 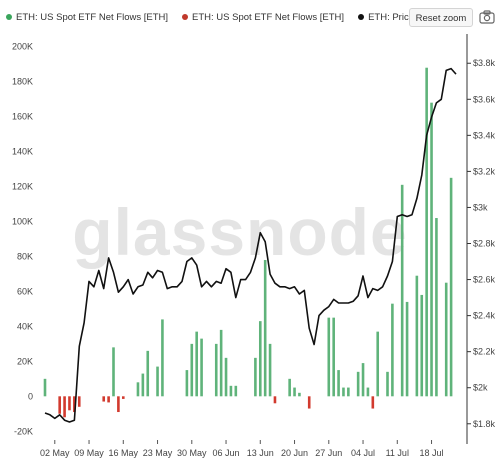 What do you see at coordinates (158, 453) in the screenshot?
I see `x-tick-label: 23 May` at bounding box center [158, 453].